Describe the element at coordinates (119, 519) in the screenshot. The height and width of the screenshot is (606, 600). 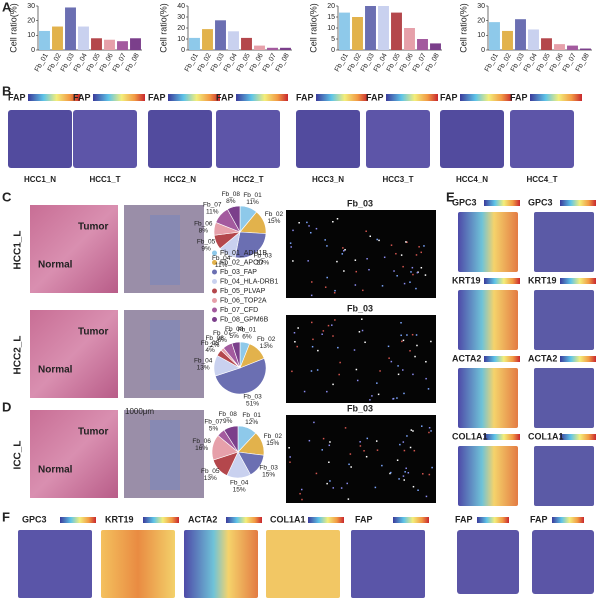
I see `gene-label: KRT19` at that location.